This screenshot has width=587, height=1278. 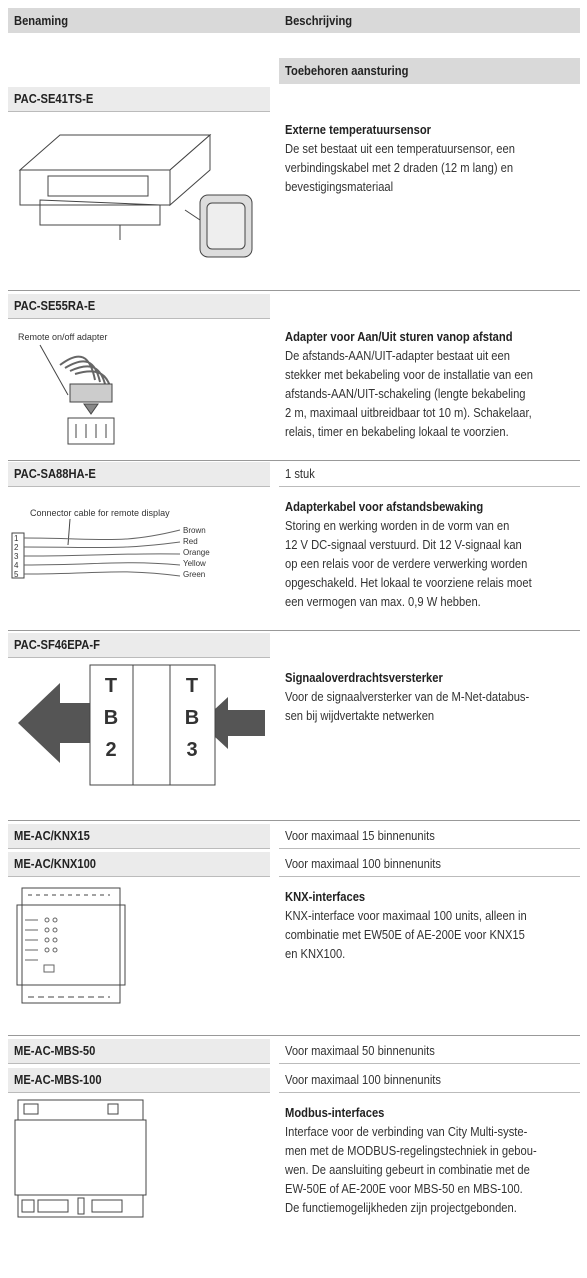 I want to click on desc-title: KNX-interfaces, so click(x=325, y=896).